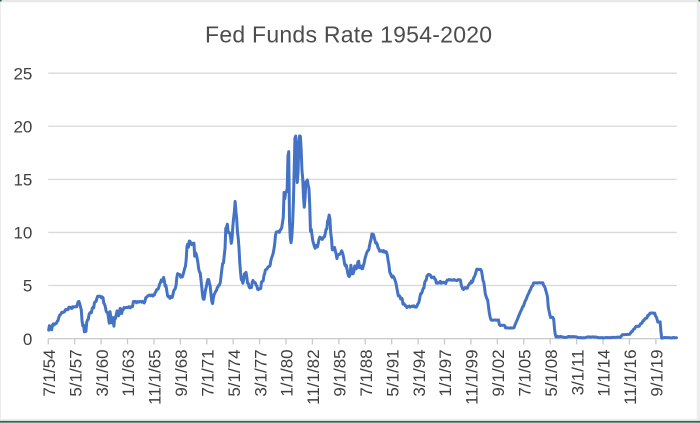  I want to click on svg-text: 11/1/99, so click(472, 376).